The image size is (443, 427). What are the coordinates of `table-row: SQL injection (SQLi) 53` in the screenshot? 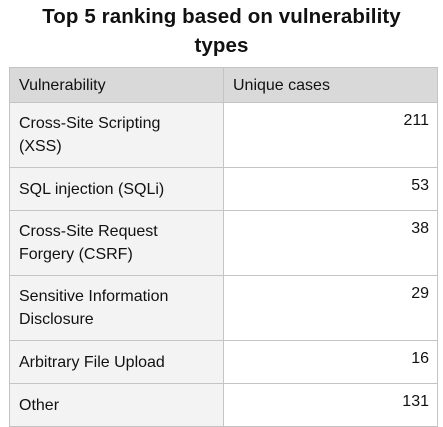 It's located at (223, 189).